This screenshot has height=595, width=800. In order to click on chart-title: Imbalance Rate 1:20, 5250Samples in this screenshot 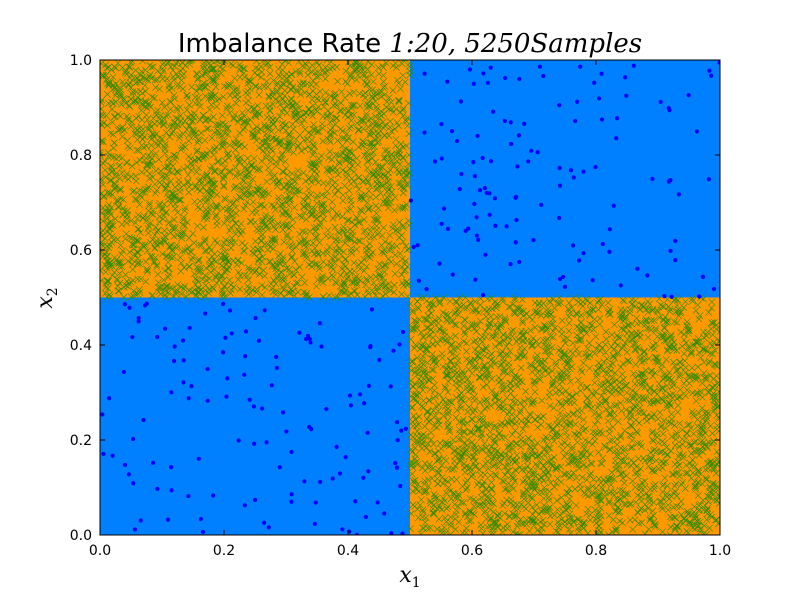, I will do `click(410, 44)`.